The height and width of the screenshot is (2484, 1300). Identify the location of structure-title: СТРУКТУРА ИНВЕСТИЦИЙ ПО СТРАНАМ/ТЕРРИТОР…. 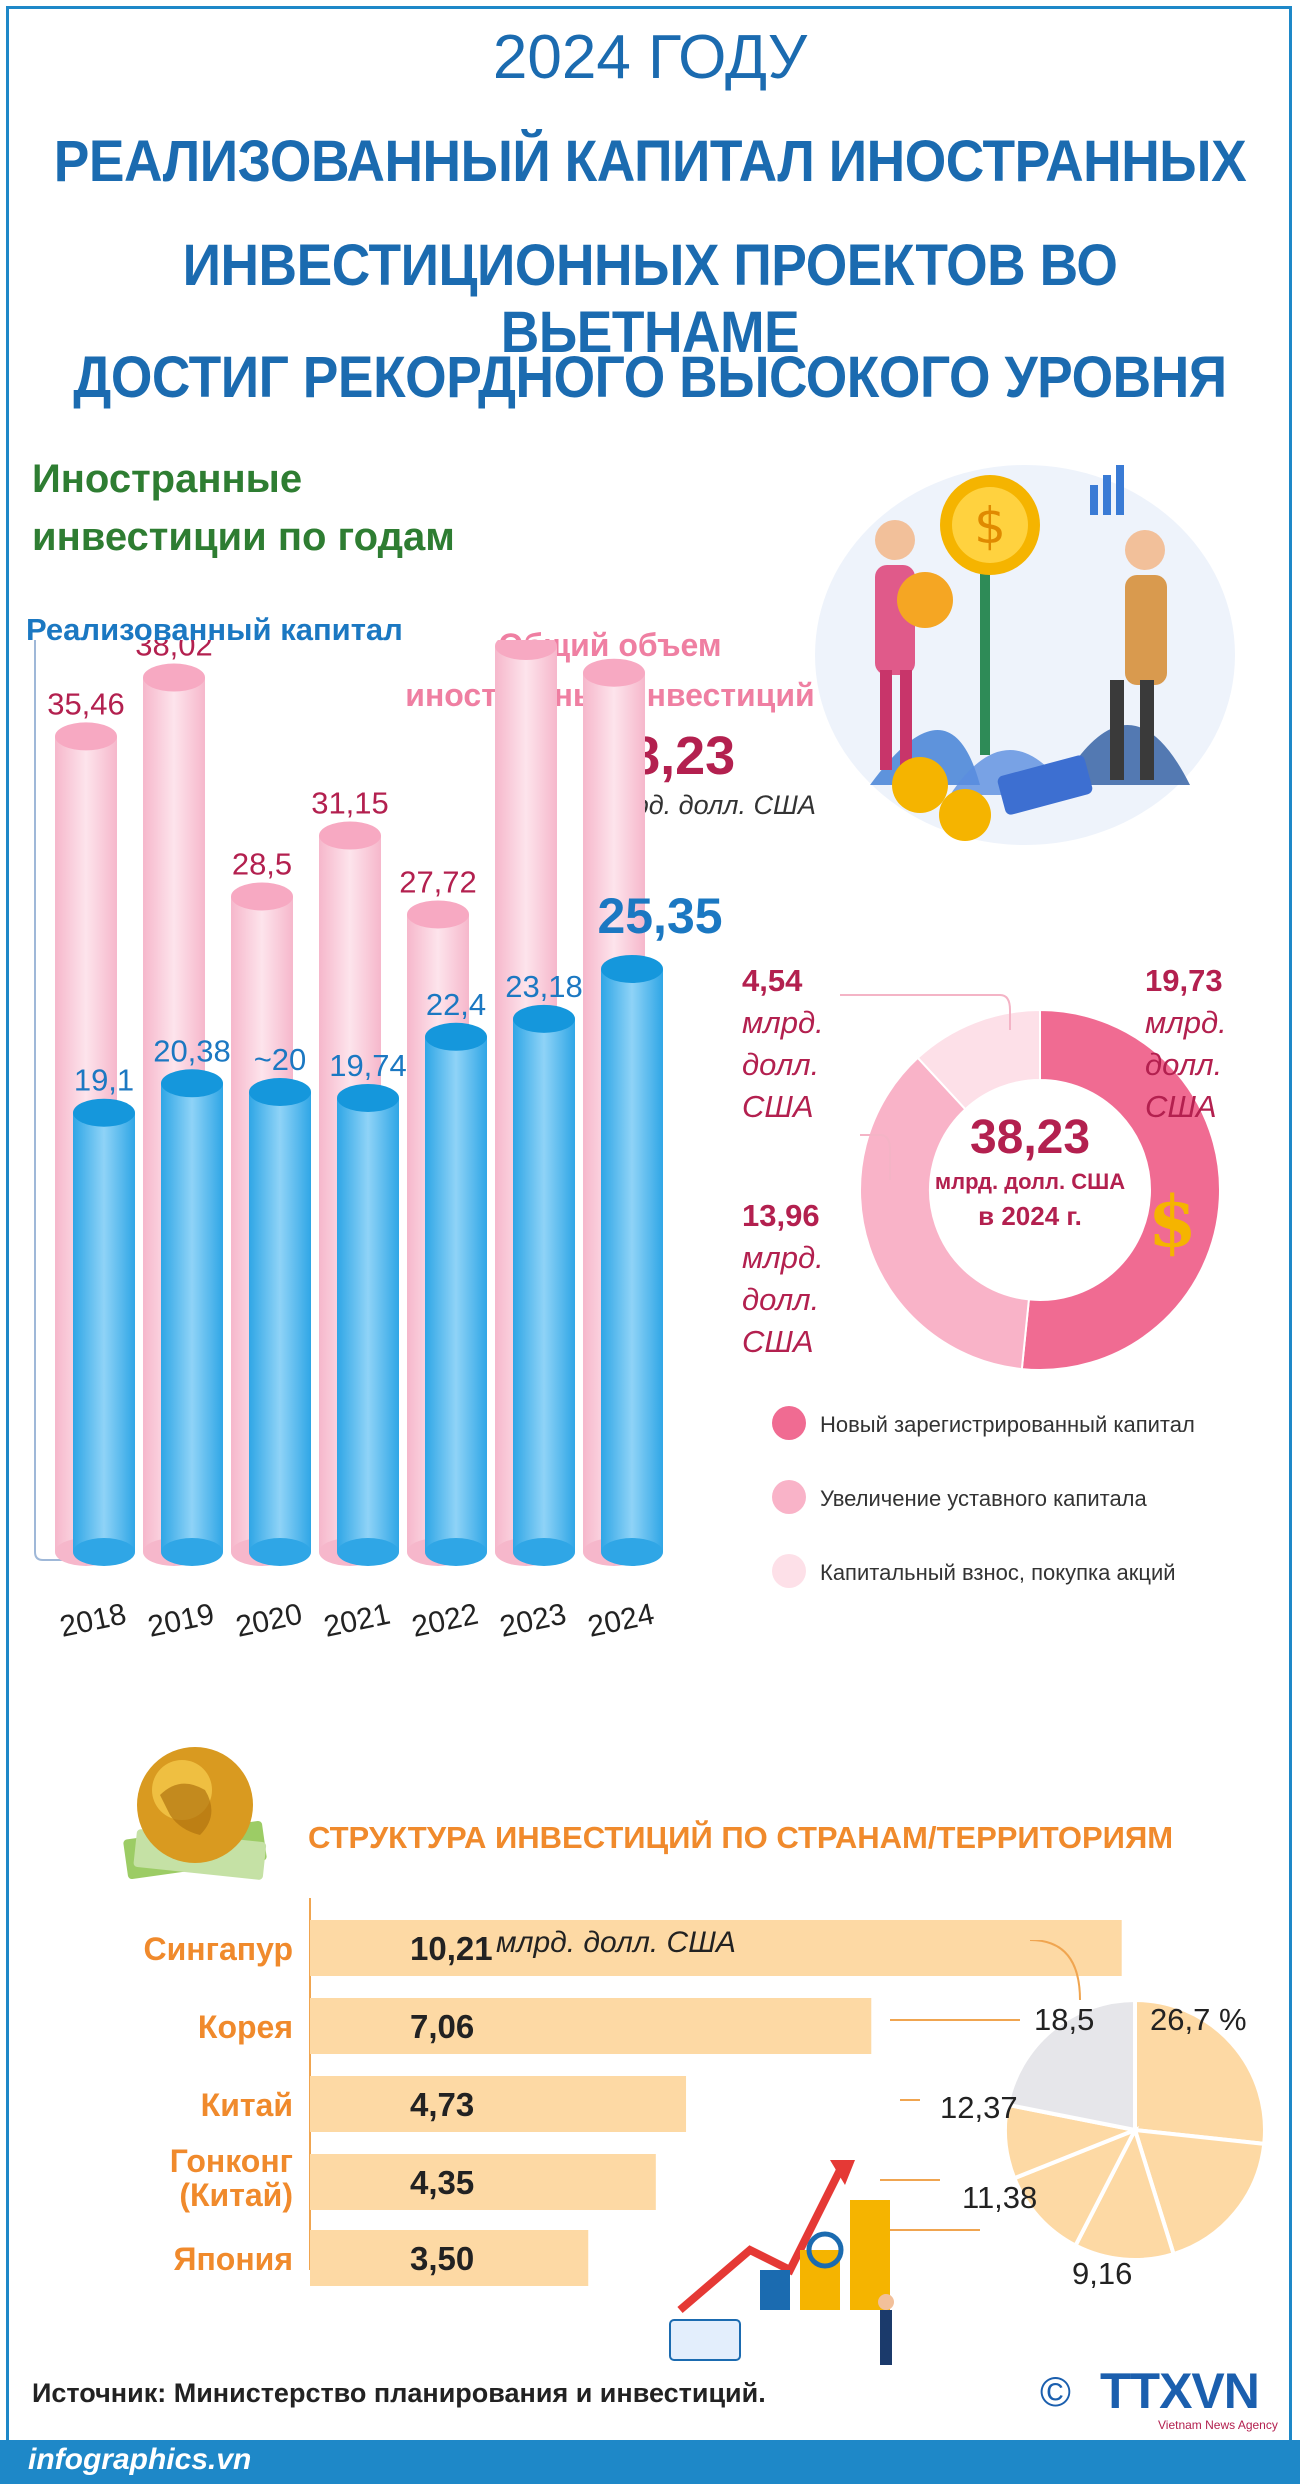
(741, 1837).